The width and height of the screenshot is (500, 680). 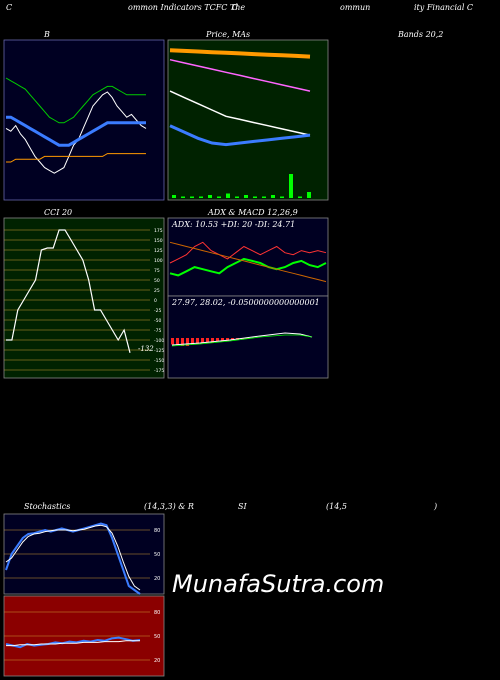 I want to click on cci-line, so click(x=68, y=291).